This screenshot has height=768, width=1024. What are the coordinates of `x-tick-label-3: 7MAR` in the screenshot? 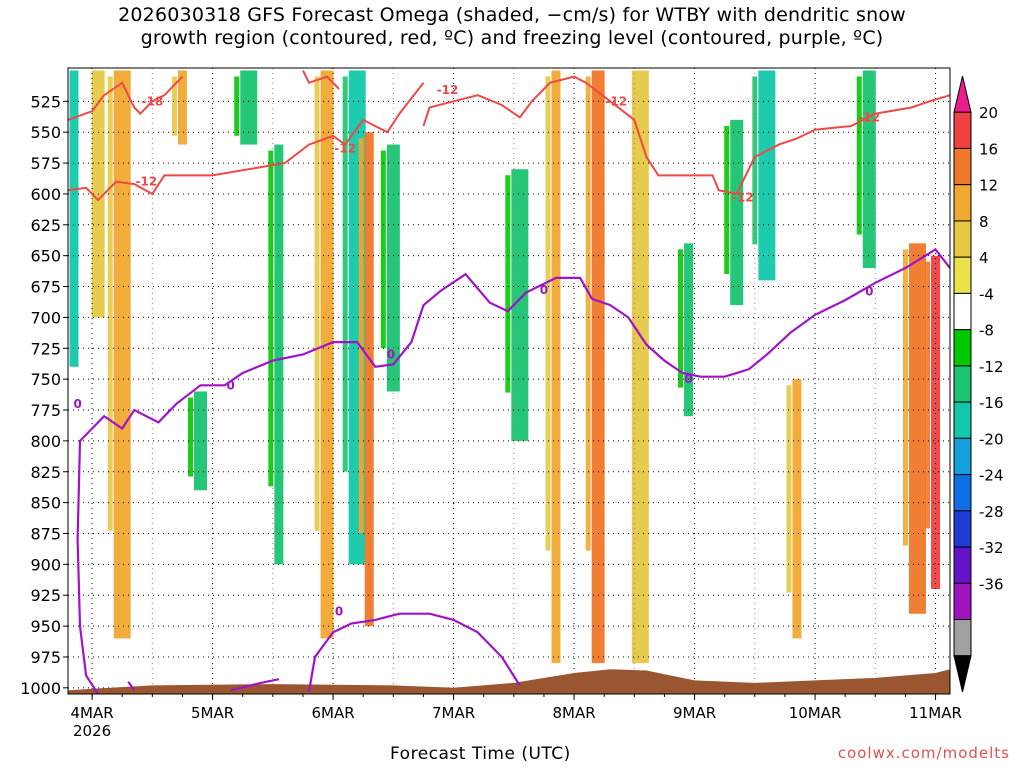 It's located at (453, 713).